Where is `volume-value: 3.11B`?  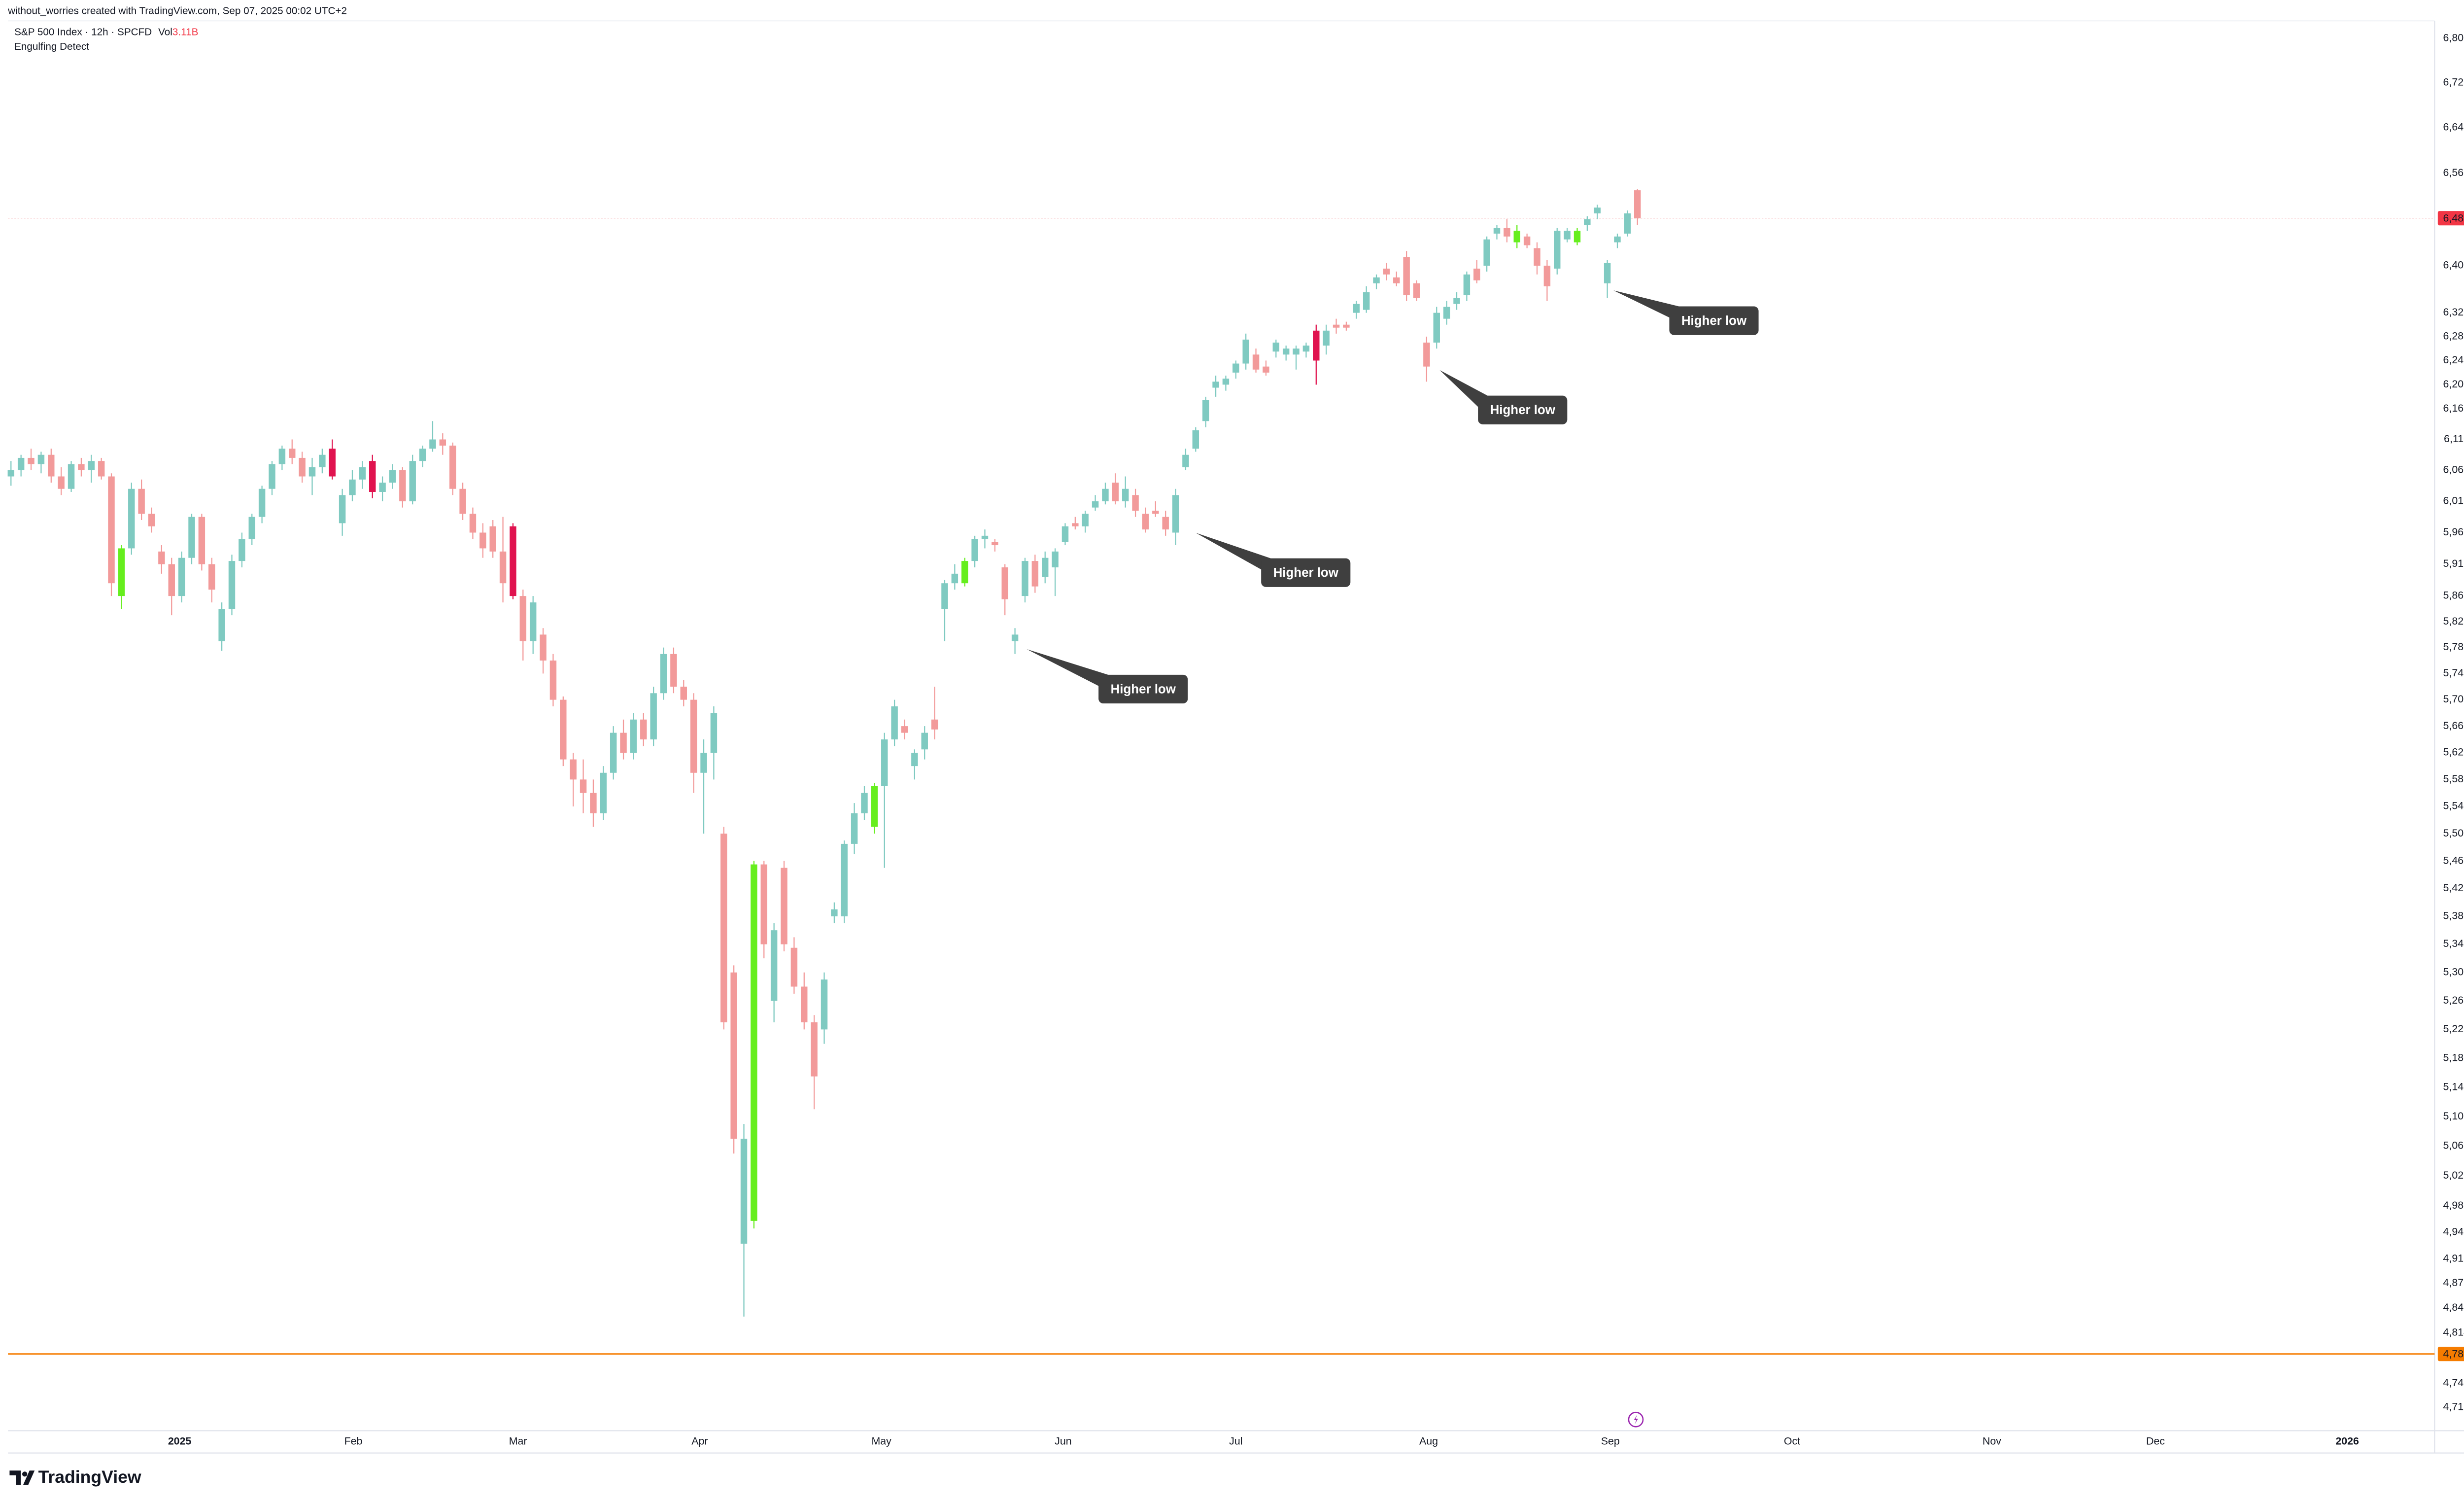
volume-value: 3.11B is located at coordinates (185, 32).